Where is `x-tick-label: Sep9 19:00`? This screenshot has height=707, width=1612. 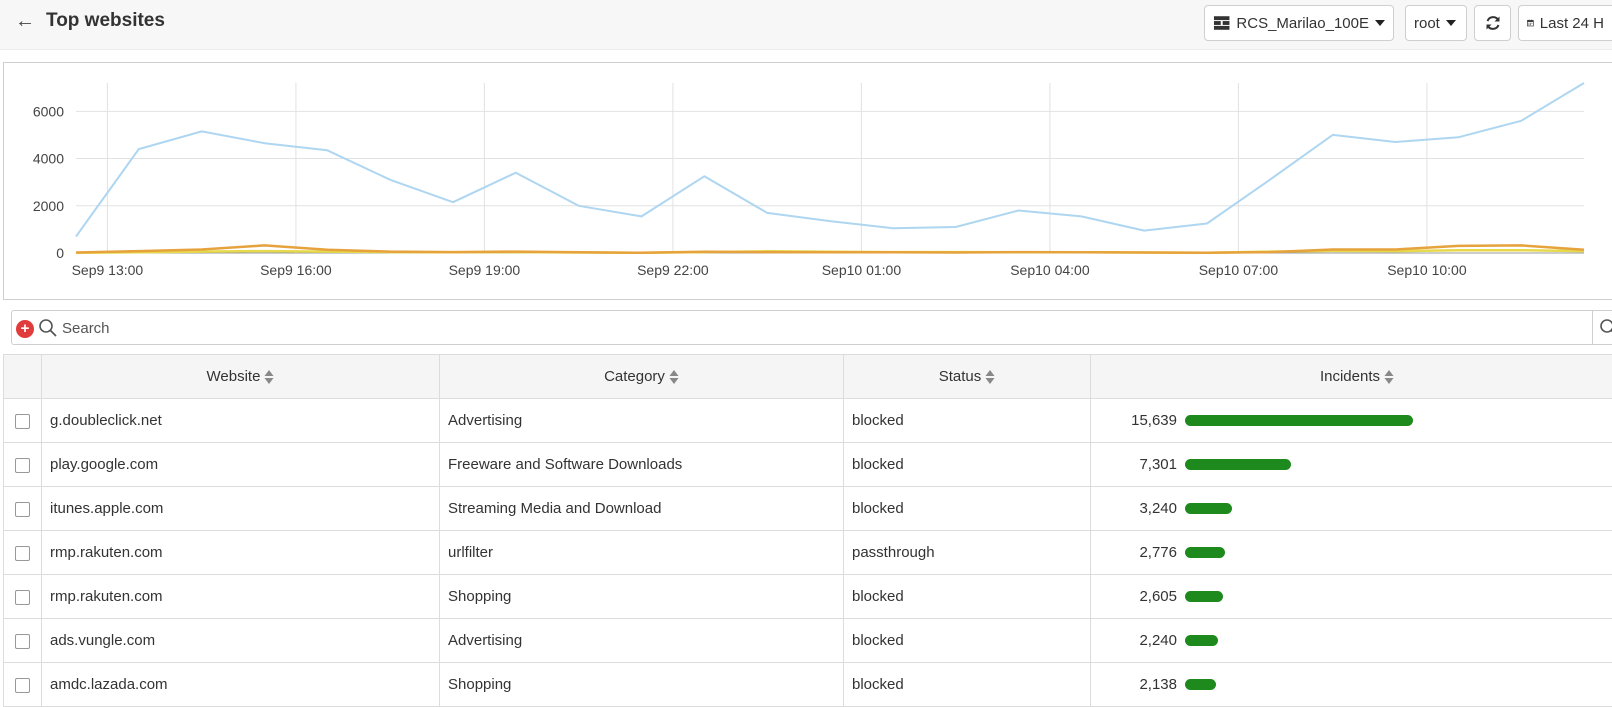
x-tick-label: Sep9 19:00 is located at coordinates (485, 270).